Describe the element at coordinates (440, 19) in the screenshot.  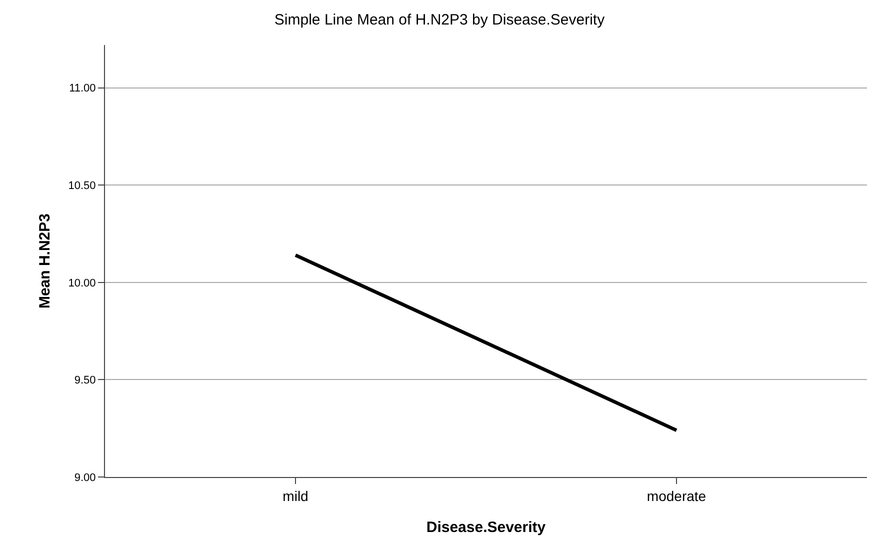
I see `chart-title: Simple Line Mean of H.N2P3 by Disease.Severity` at that location.